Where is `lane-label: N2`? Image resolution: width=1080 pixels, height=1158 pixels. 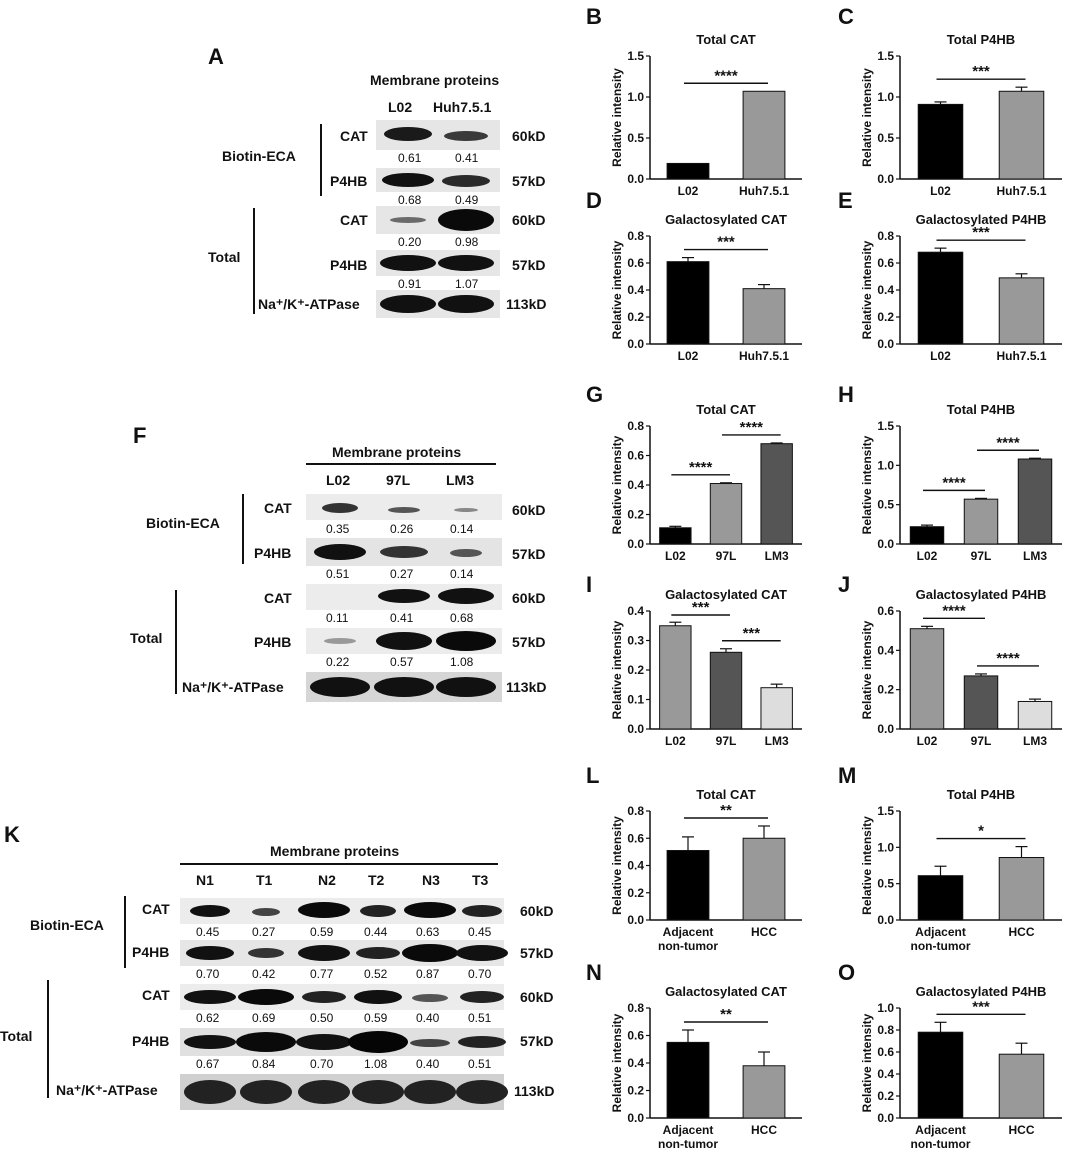
lane-label: N2 is located at coordinates (327, 880).